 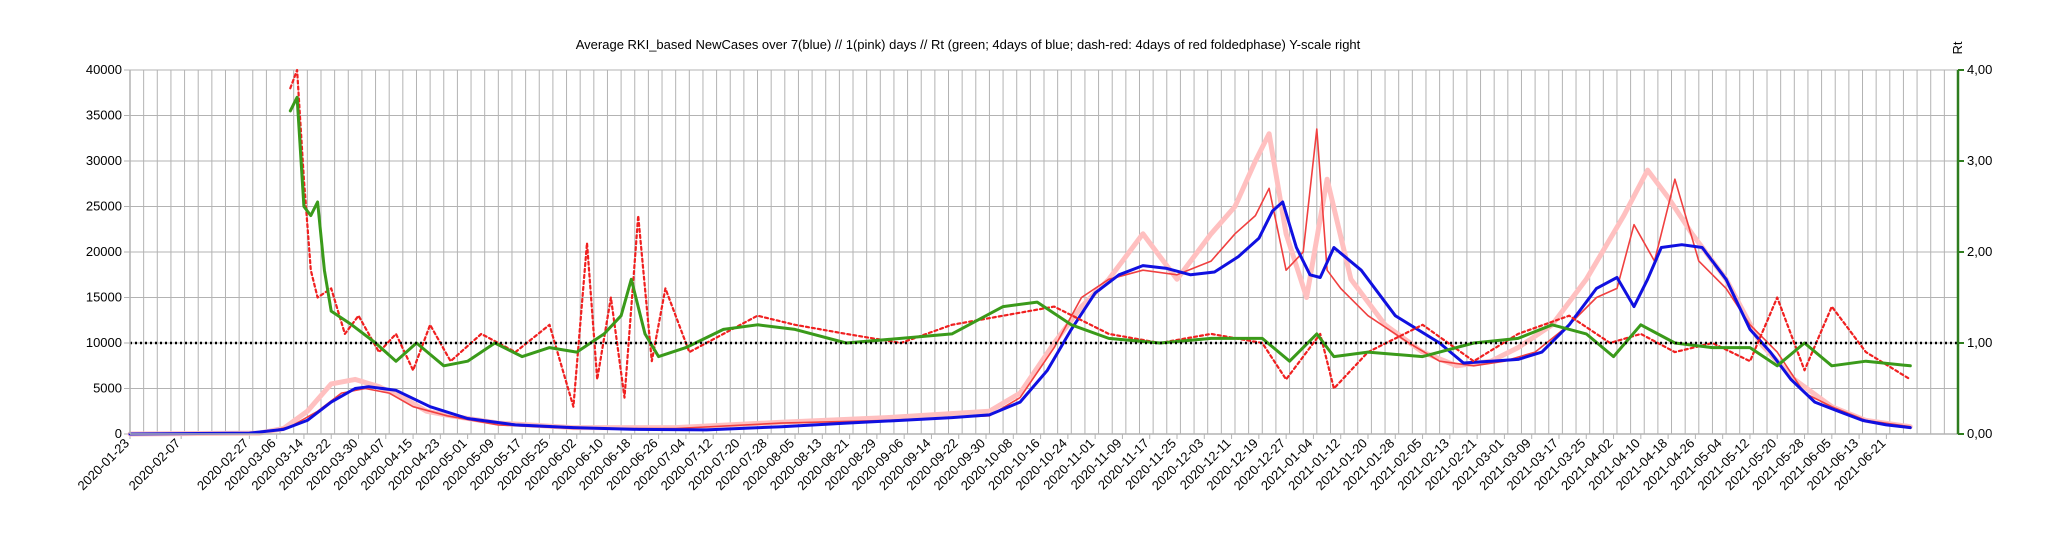 What do you see at coordinates (104, 115) in the screenshot?
I see `y-tick-label: 35000` at bounding box center [104, 115].